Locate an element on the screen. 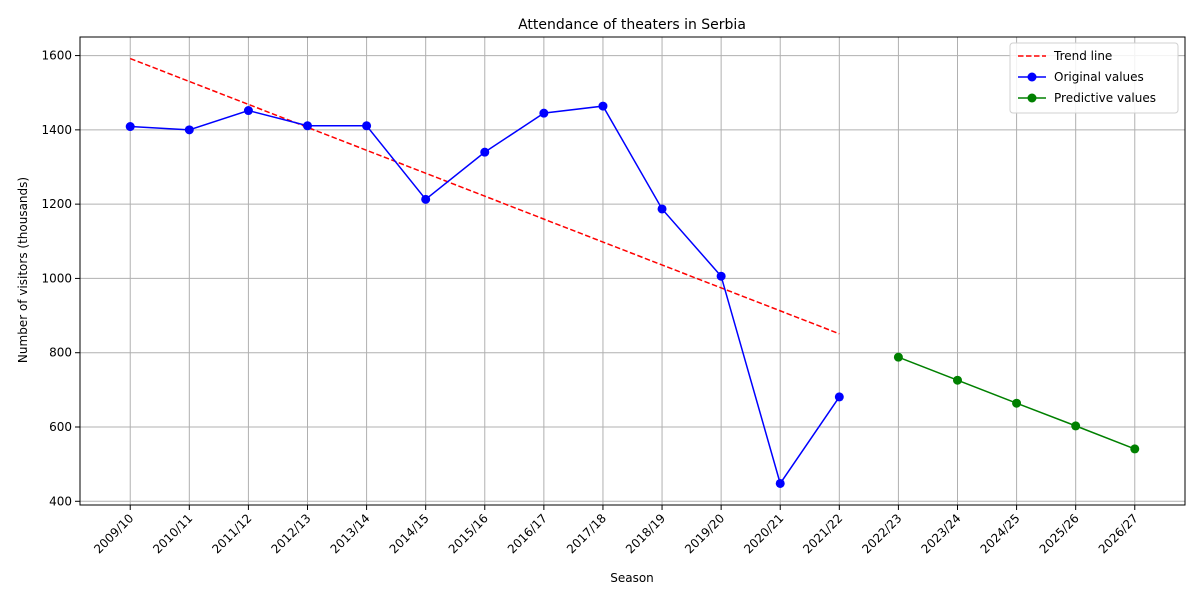  legend-label-1: Original values is located at coordinates (1099, 77).